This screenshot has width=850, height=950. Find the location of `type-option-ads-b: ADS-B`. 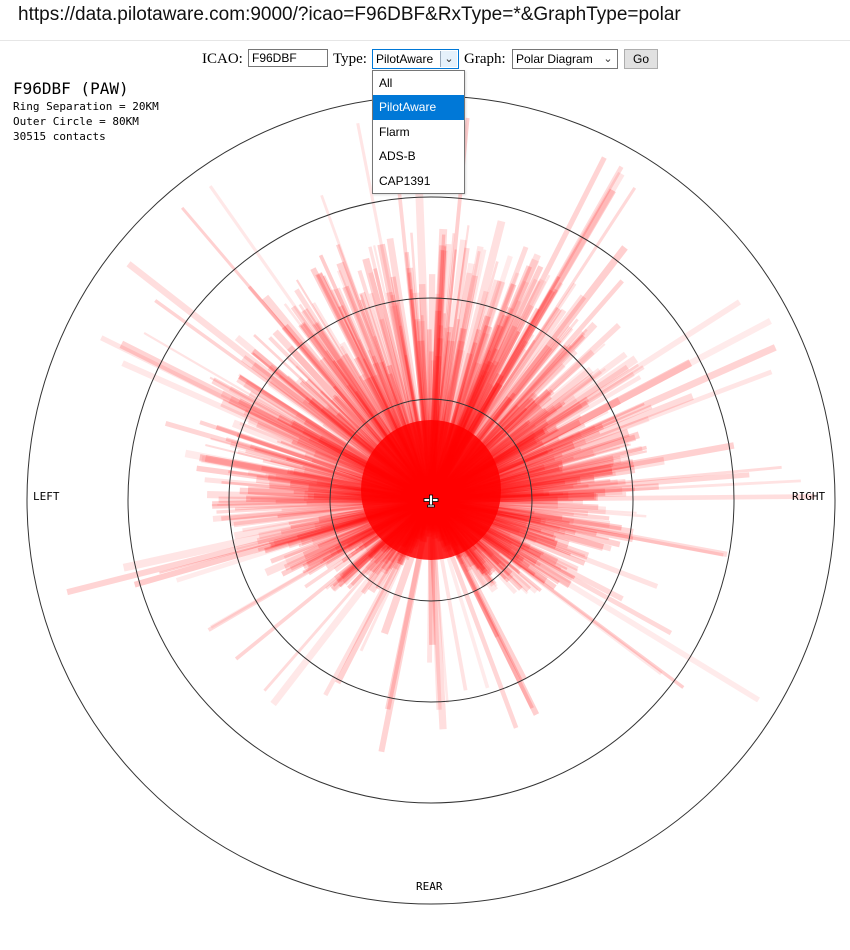

type-option-ads-b: ADS-B is located at coordinates (397, 156).